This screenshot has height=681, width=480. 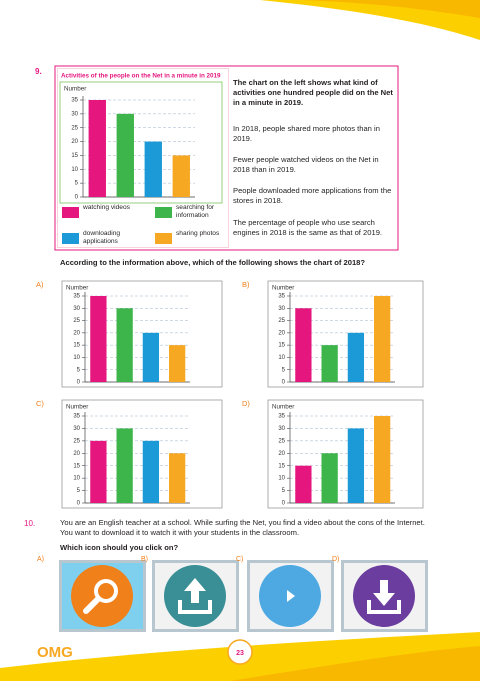 I want to click on chart: 0 5 10 15 20 25 30 35 Number, so click(x=141, y=142).